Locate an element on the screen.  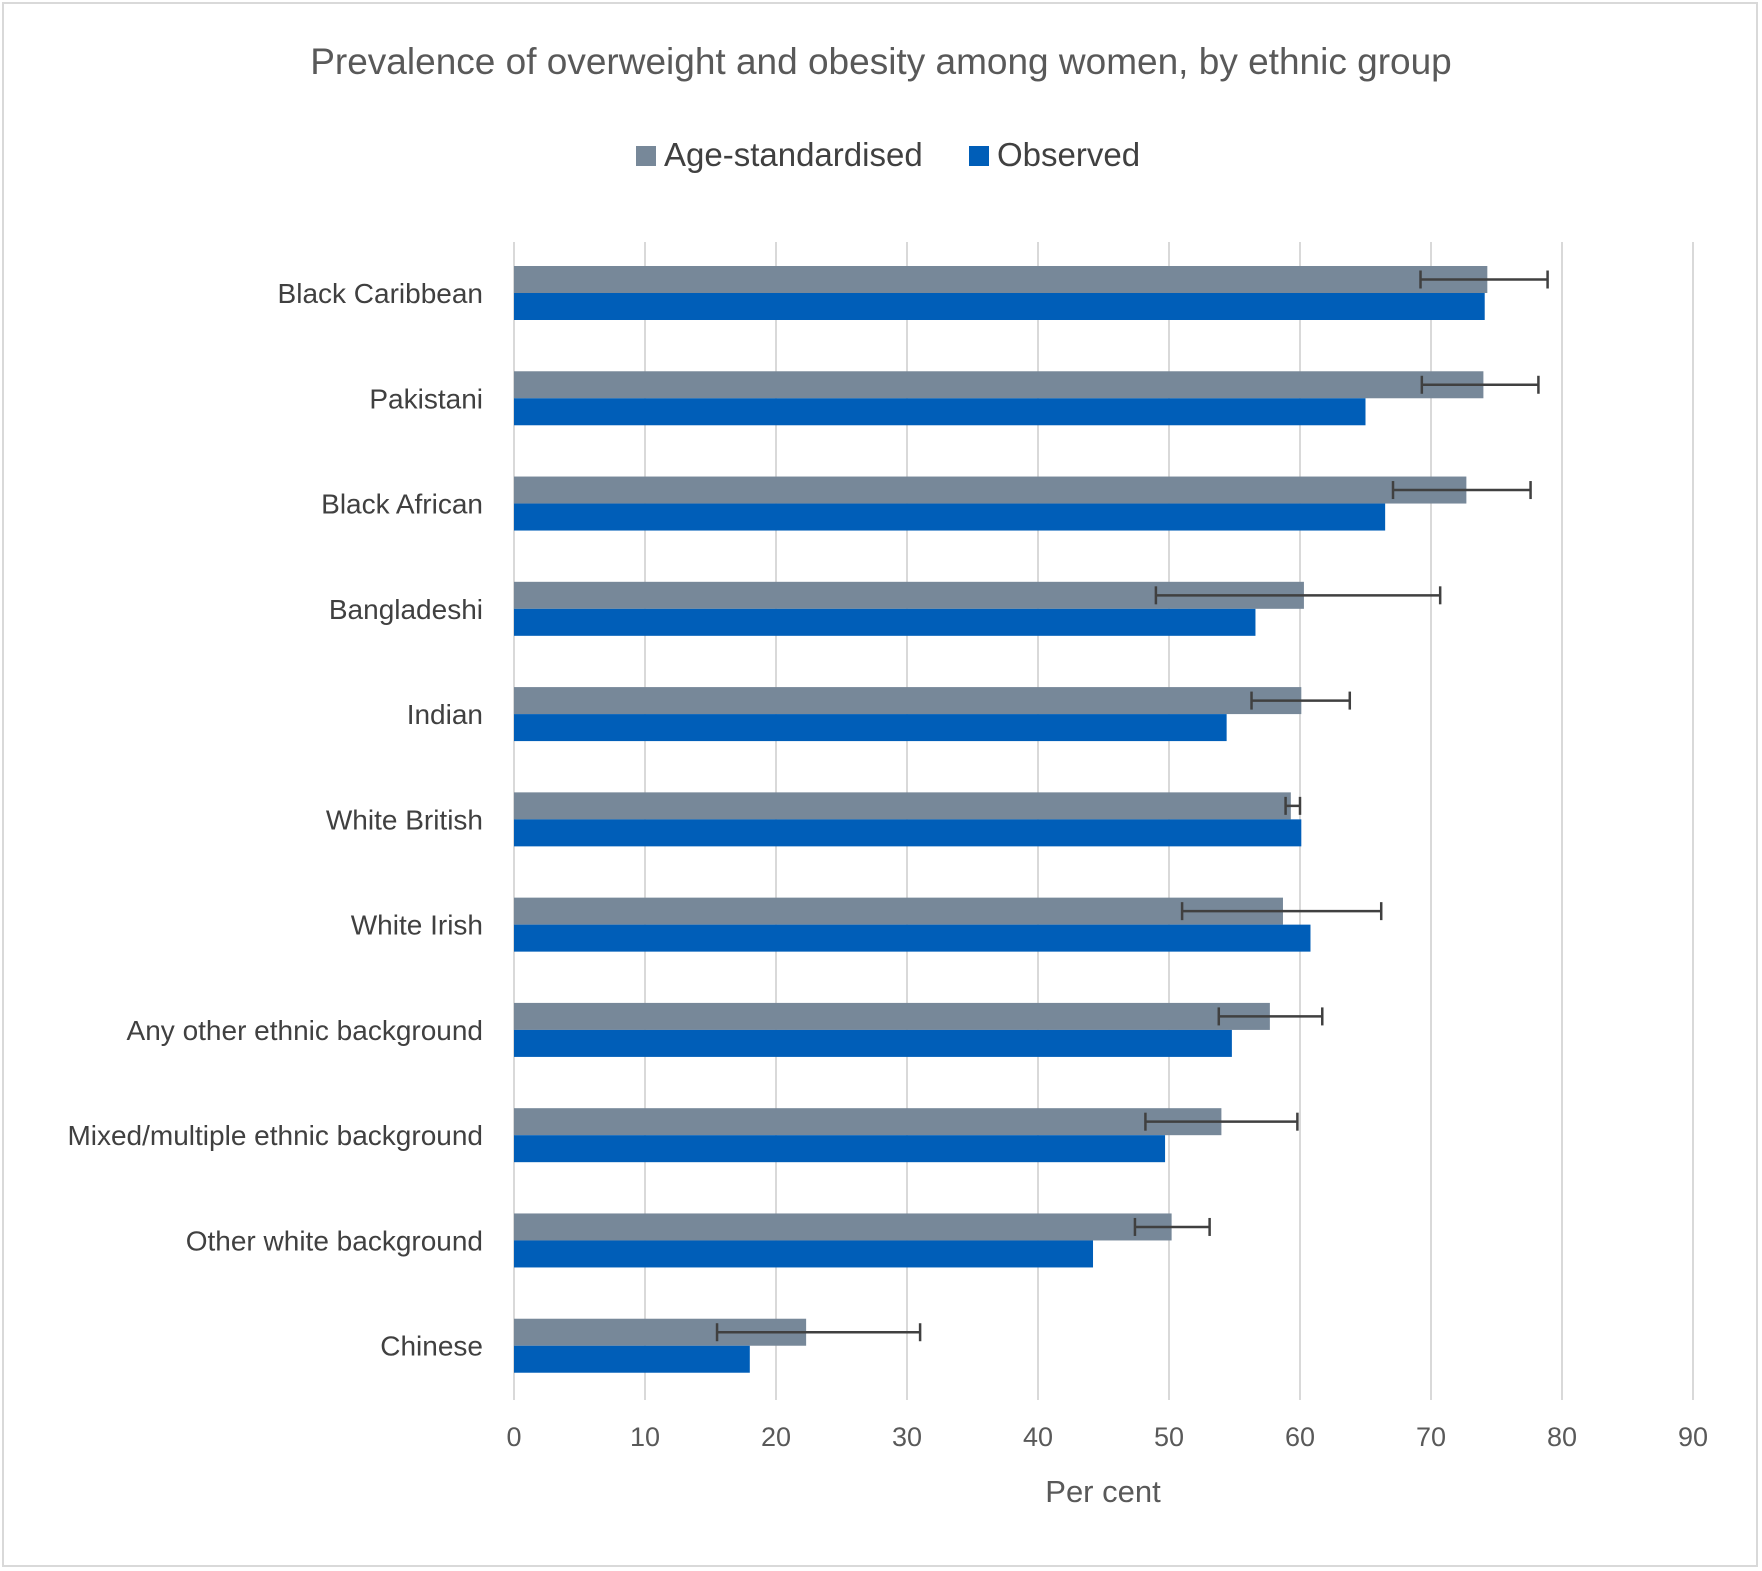
bar-observed-indian is located at coordinates (870, 728).